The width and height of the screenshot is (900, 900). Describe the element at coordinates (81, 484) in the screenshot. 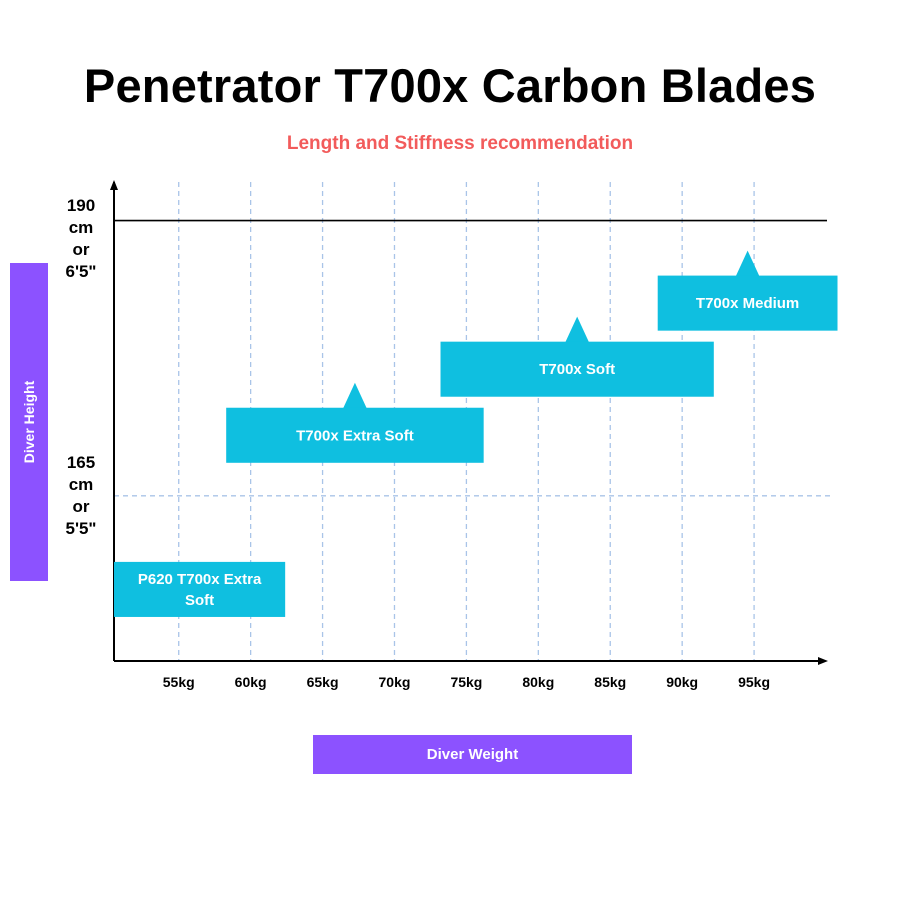

I see `y-ref-165-line-2: cm` at that location.